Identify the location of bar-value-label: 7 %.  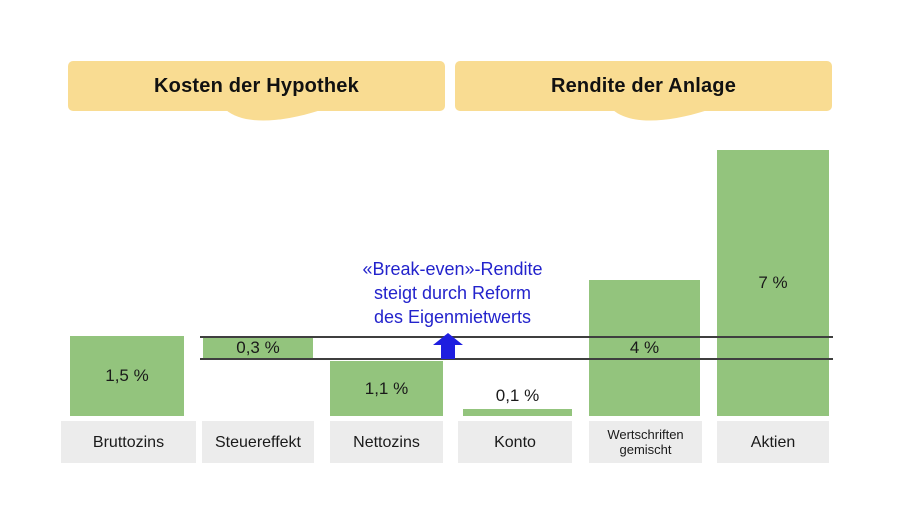
(773, 282).